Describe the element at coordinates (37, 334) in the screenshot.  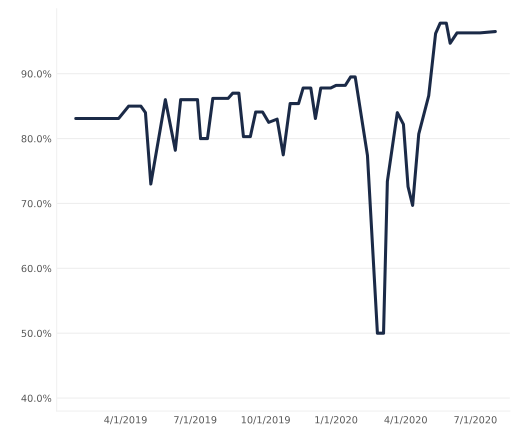
I see `y-tick-label: 50.0%` at that location.